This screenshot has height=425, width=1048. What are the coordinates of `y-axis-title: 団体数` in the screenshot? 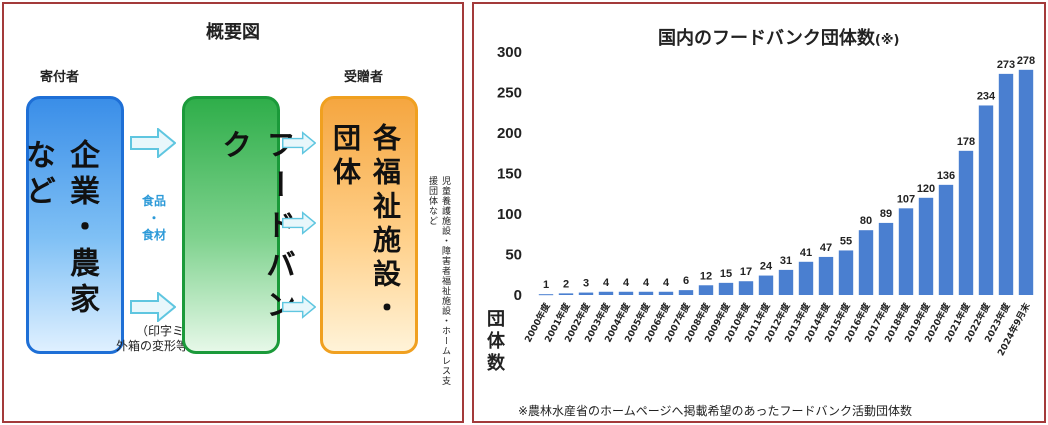 It's located at (496, 341).